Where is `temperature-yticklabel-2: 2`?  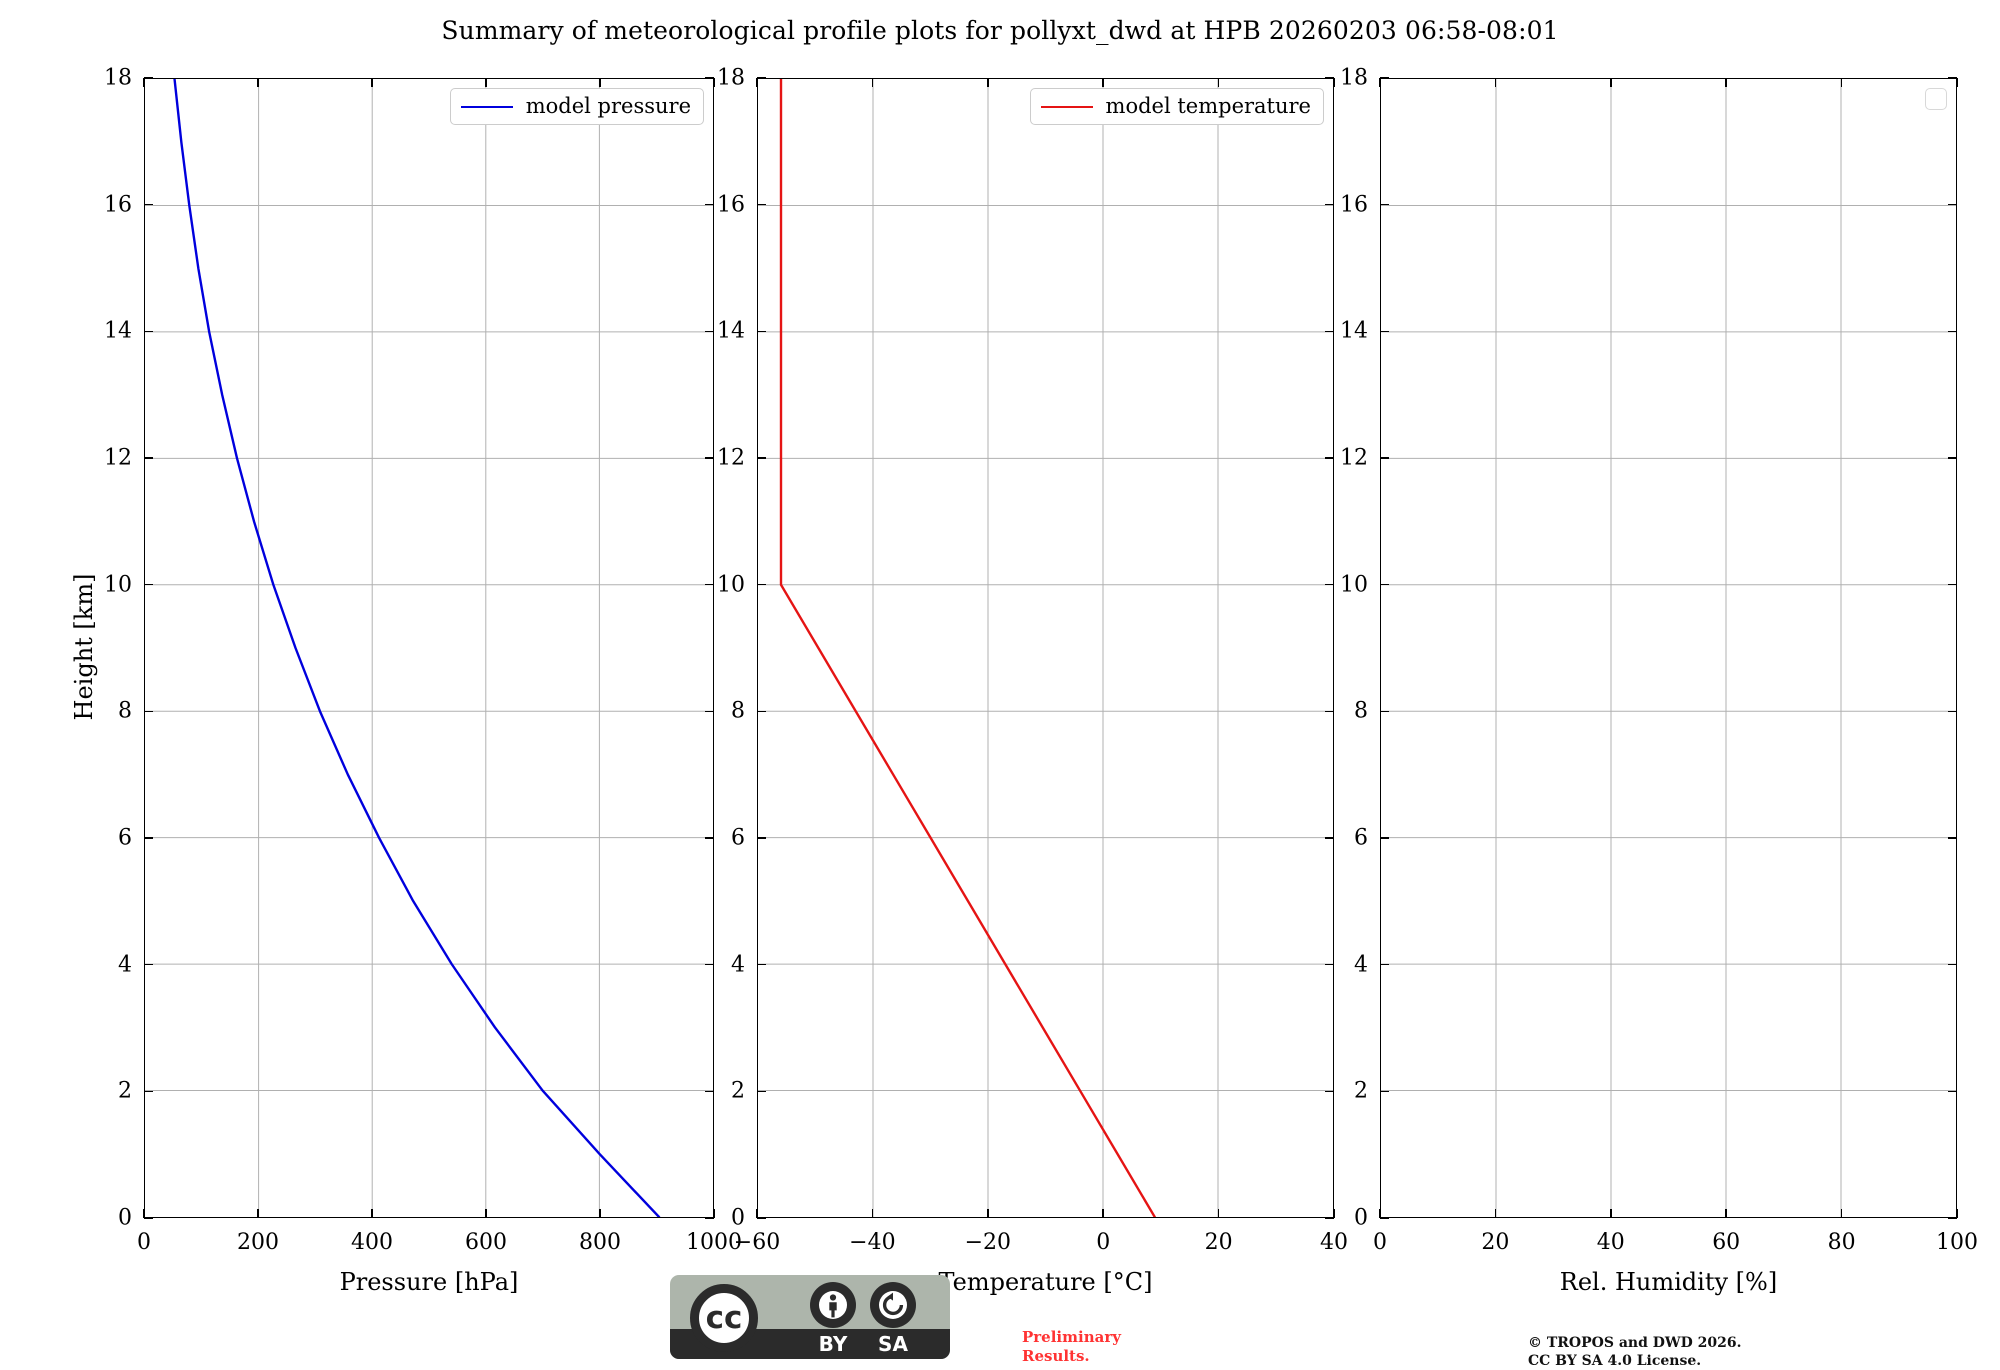 temperature-yticklabel-2: 2 is located at coordinates (738, 1091).